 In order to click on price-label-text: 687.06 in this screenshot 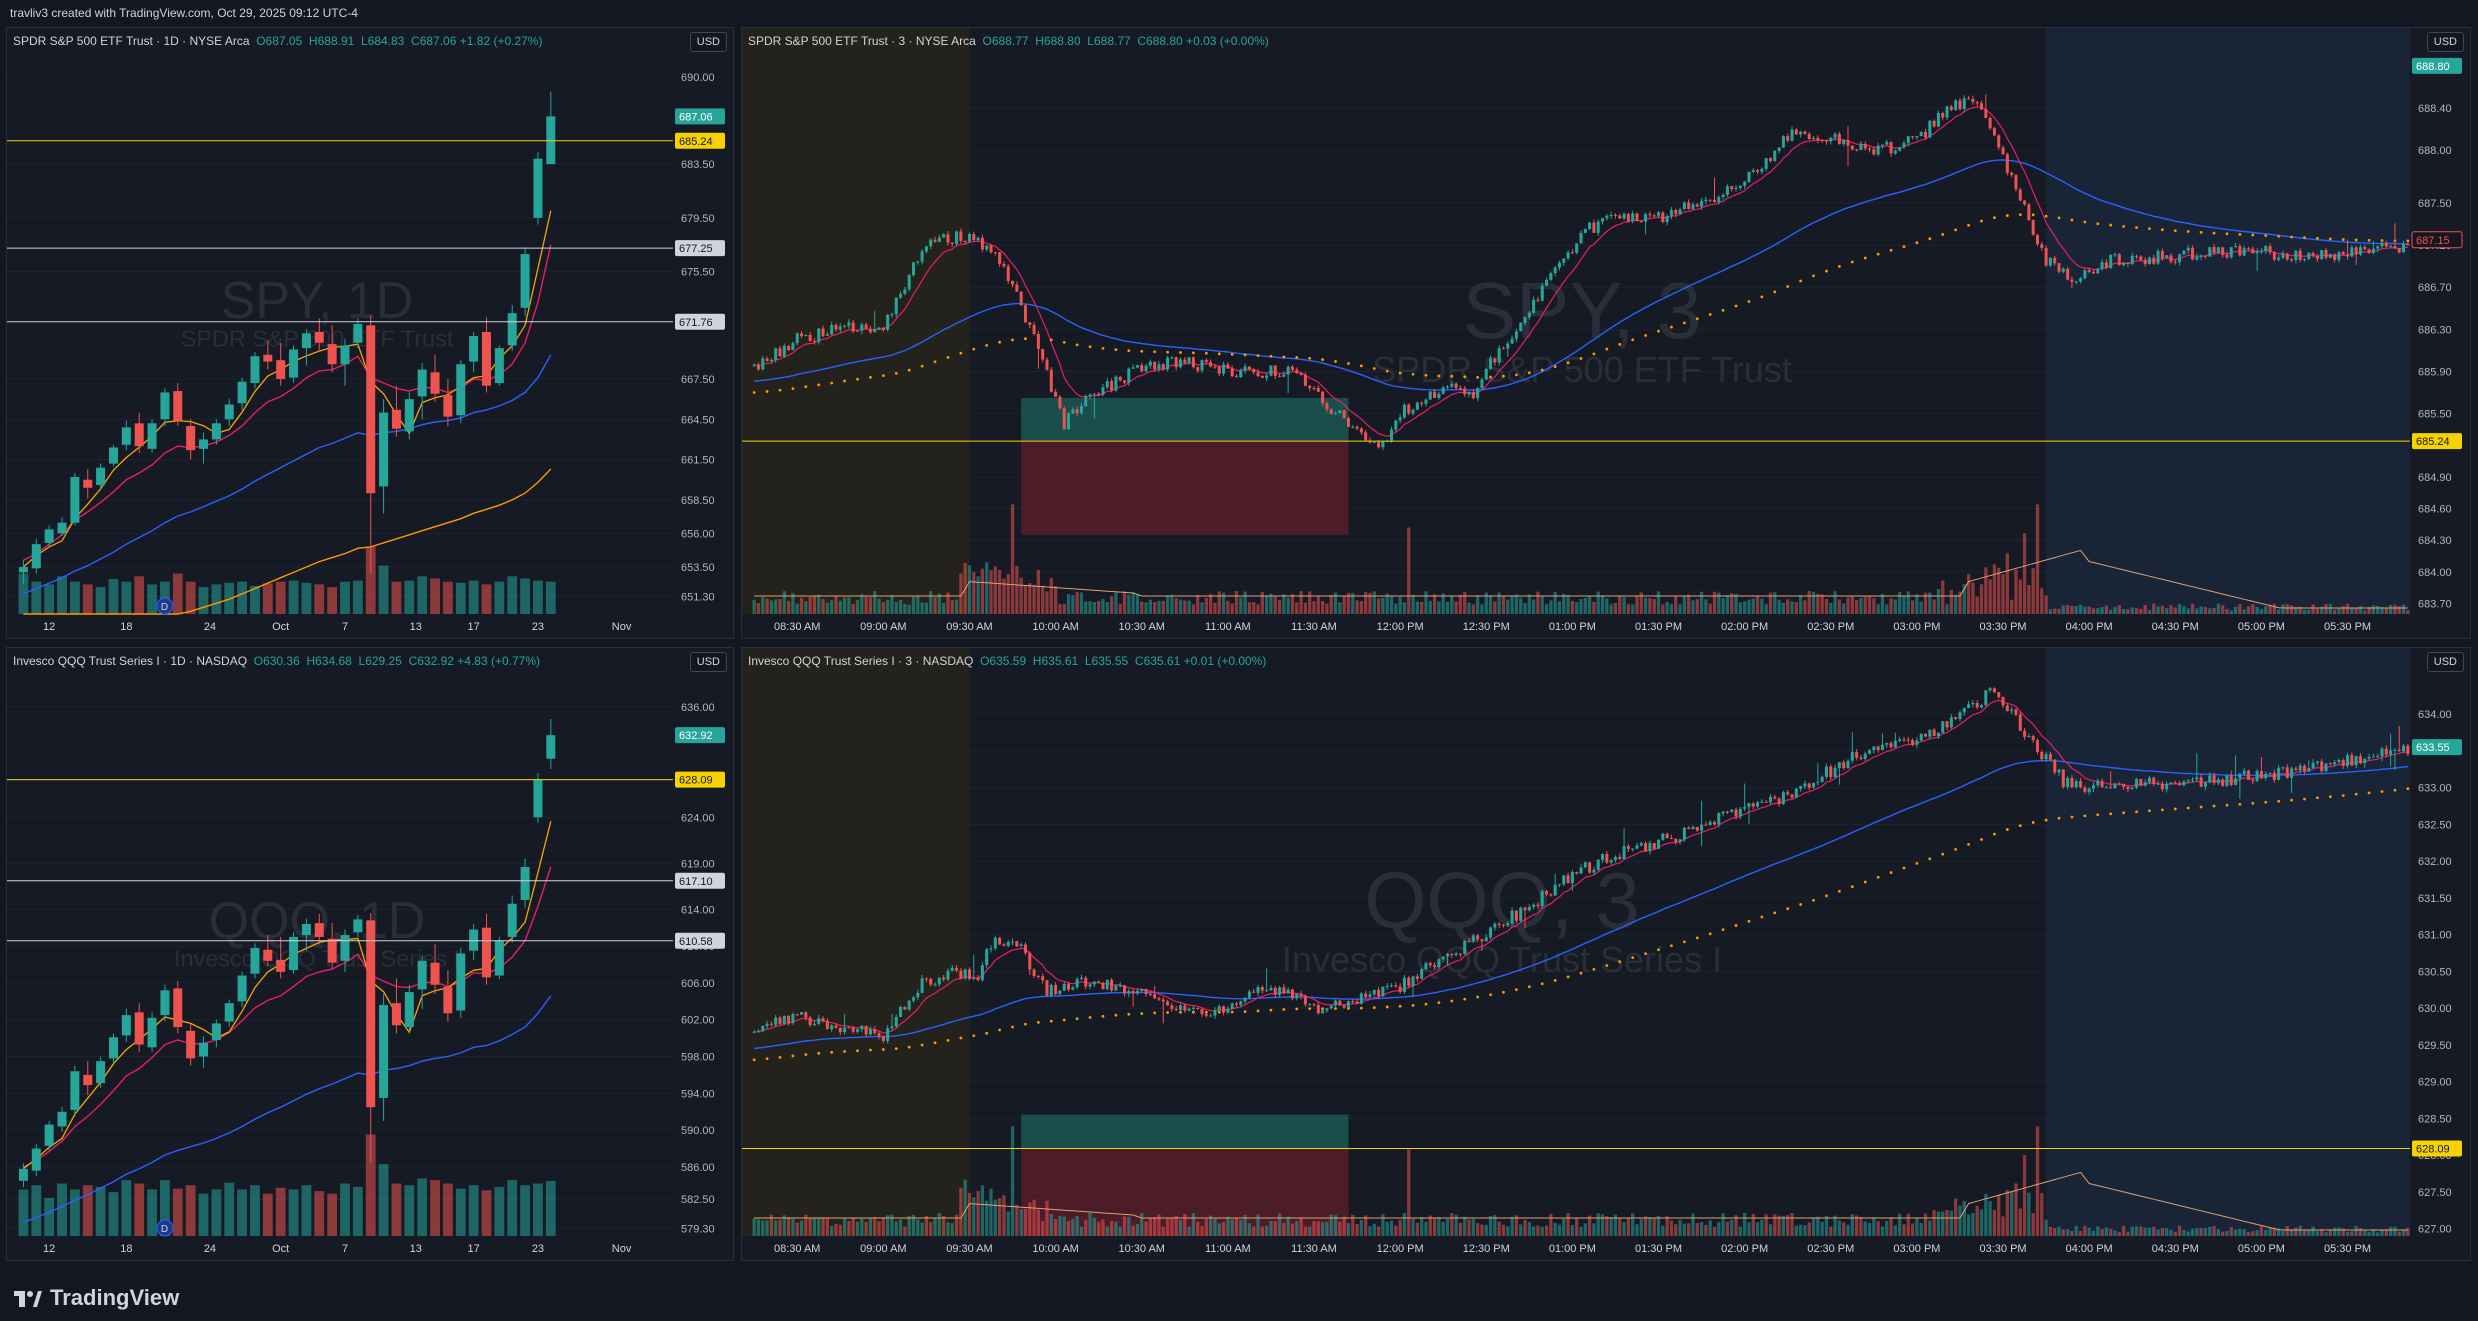, I will do `click(696, 117)`.